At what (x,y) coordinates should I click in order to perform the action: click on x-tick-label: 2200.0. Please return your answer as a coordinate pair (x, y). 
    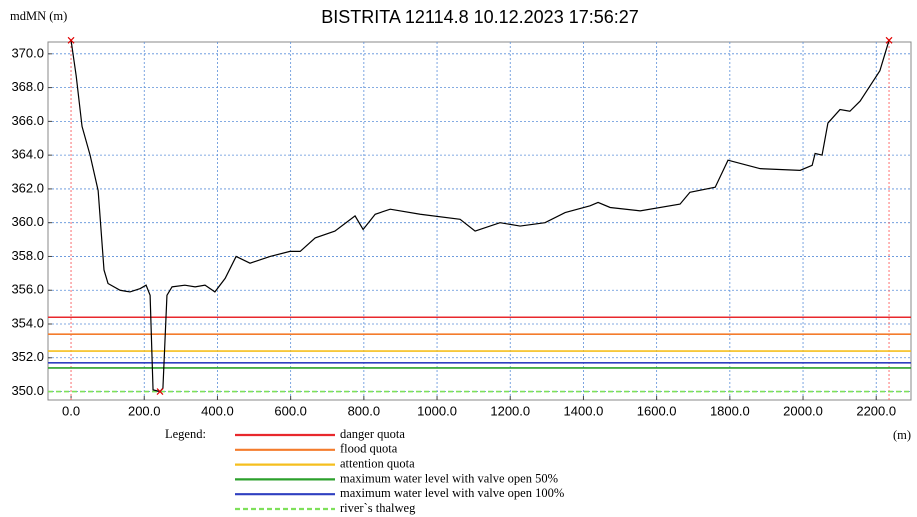
    Looking at the image, I should click on (876, 410).